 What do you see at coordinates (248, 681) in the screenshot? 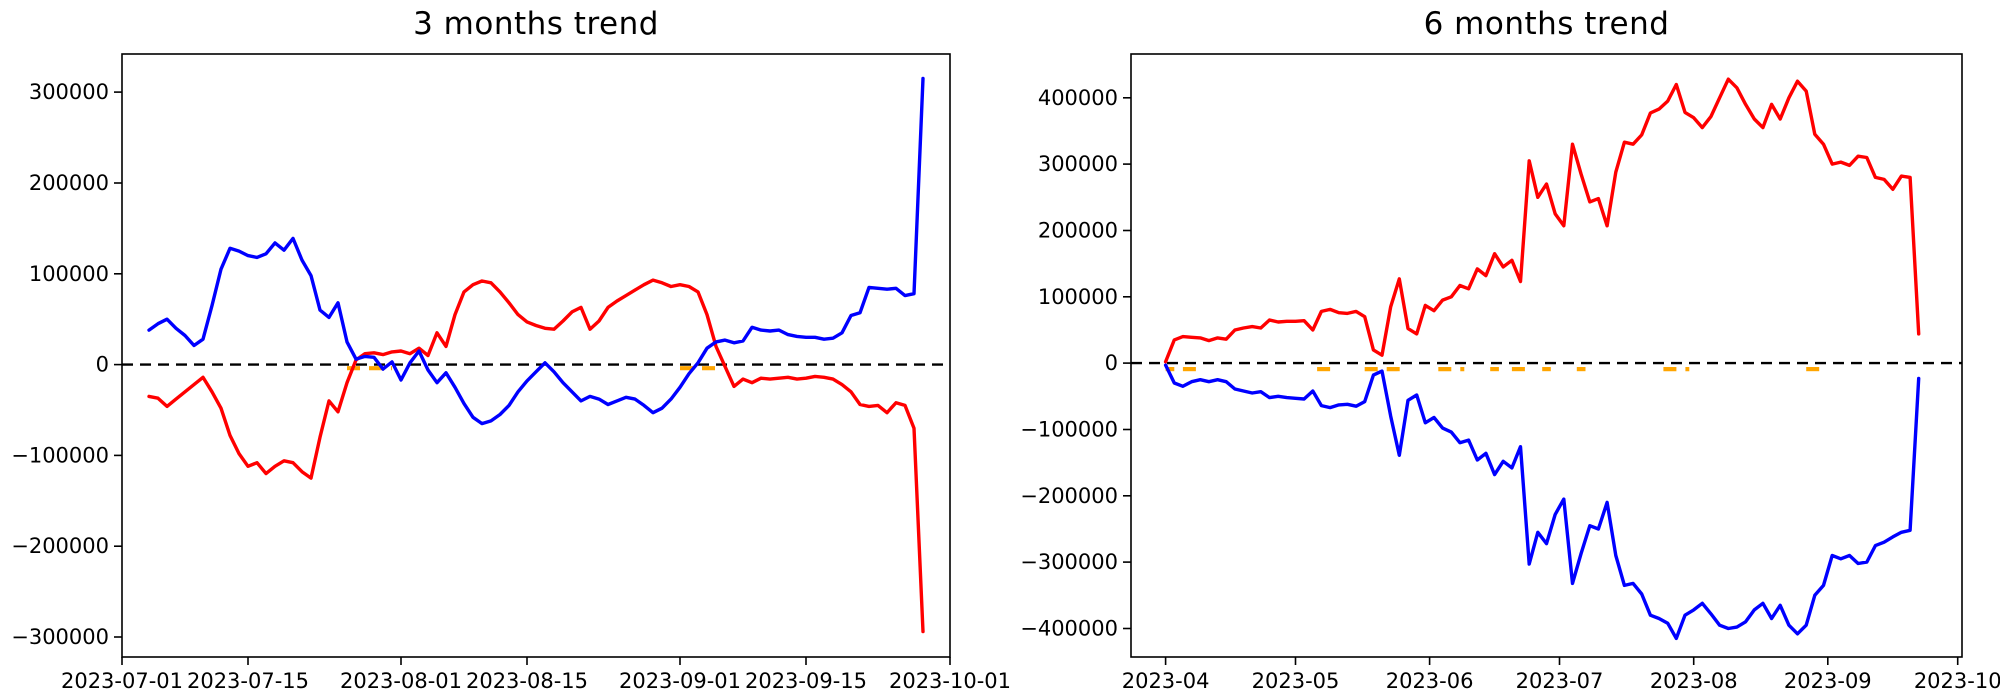
I see `x-tick-label: 2023-07-15` at bounding box center [248, 681].